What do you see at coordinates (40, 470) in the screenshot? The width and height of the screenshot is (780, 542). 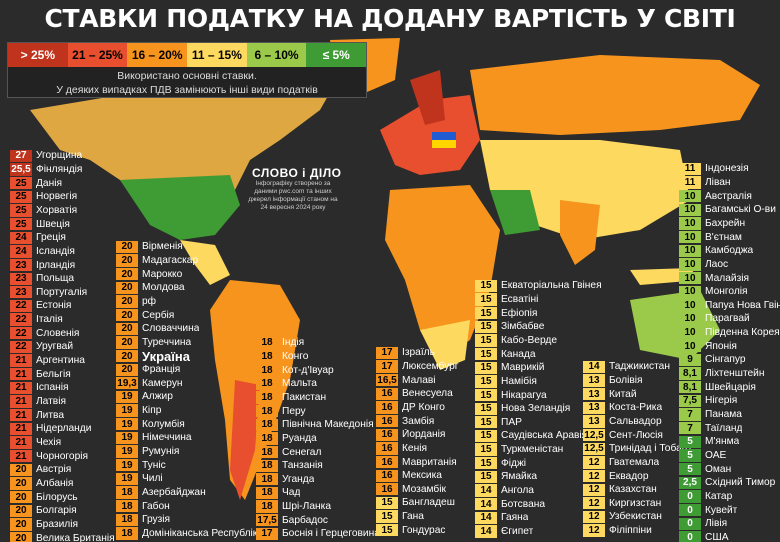 I see `country-entry: 20 Австрія` at bounding box center [40, 470].